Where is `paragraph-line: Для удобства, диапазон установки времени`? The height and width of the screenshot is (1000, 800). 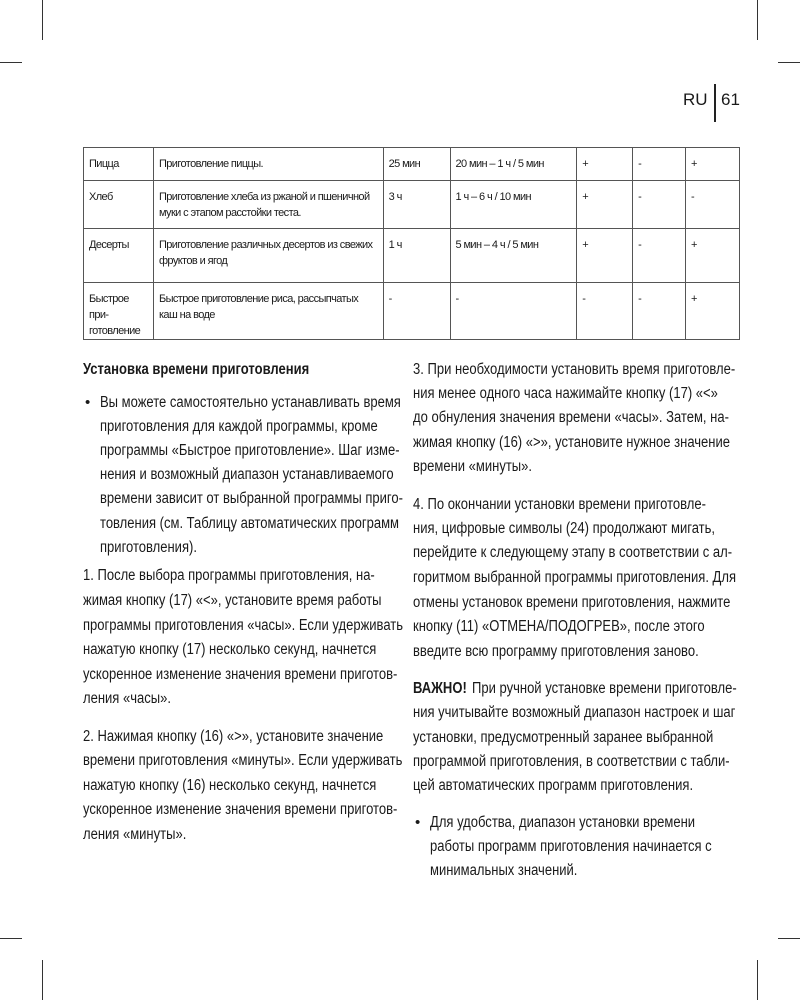 paragraph-line: Для удобства, диапазон установки времени is located at coordinates (563, 822).